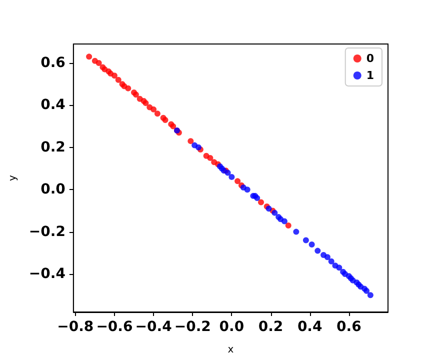 This screenshot has width=432, height=360. I want to click on legend-label: 0, so click(370, 58).